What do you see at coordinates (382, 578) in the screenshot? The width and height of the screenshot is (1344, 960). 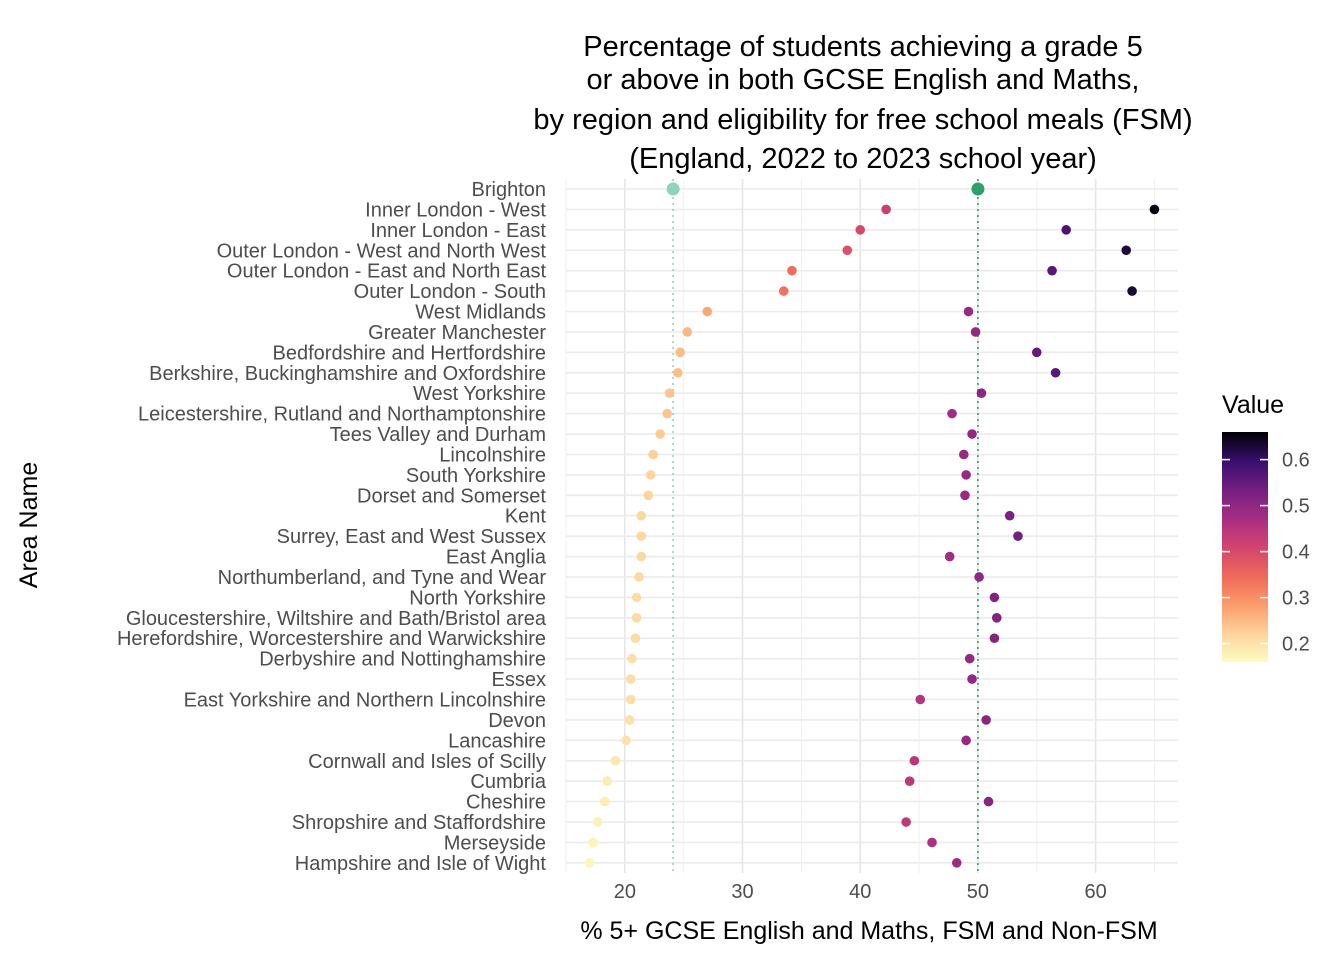 I see `y-tick-label: Northumberland, and Tyne and Wear` at bounding box center [382, 578].